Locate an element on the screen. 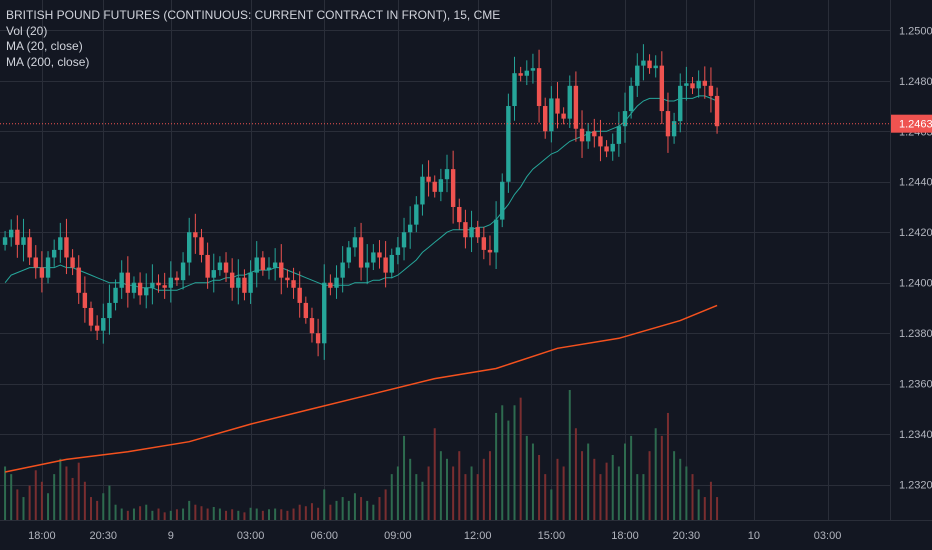 Image resolution: width=932 pixels, height=550 pixels. time-tick-label: 06:00 is located at coordinates (324, 536).